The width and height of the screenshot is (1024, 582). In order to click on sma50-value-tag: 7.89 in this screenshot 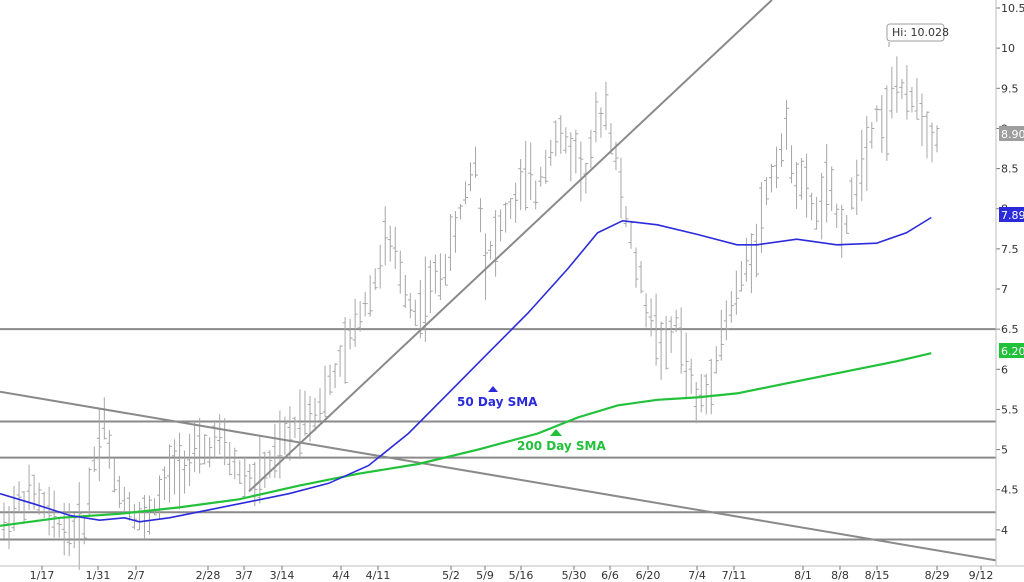, I will do `click(1011, 214)`.